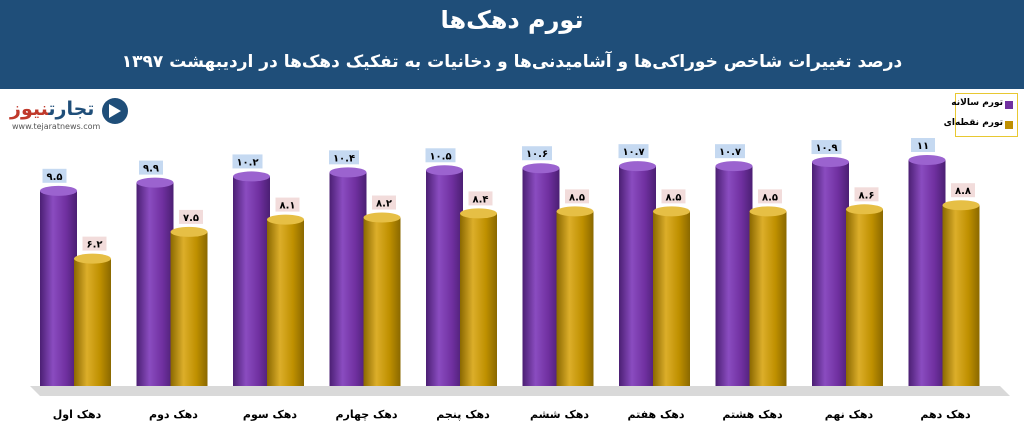 The height and width of the screenshot is (428, 1024). I want to click on data-label-point-9: ۸.۶, so click(866, 195).